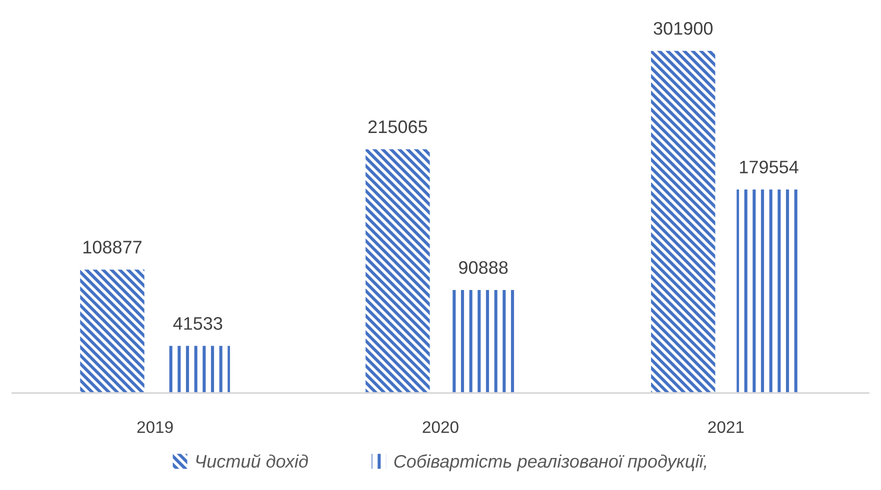 Image resolution: width=881 pixels, height=490 pixels. I want to click on data-label: 90888, so click(483, 267).